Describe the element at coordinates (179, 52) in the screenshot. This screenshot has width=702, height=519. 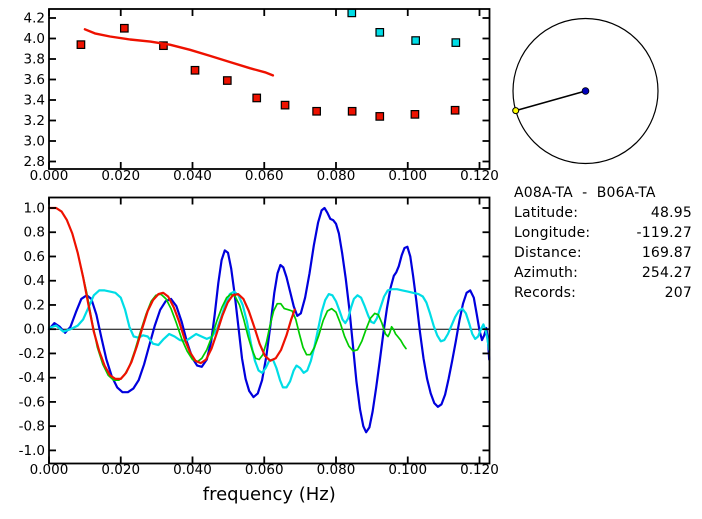
I see `series-reference-curve` at that location.